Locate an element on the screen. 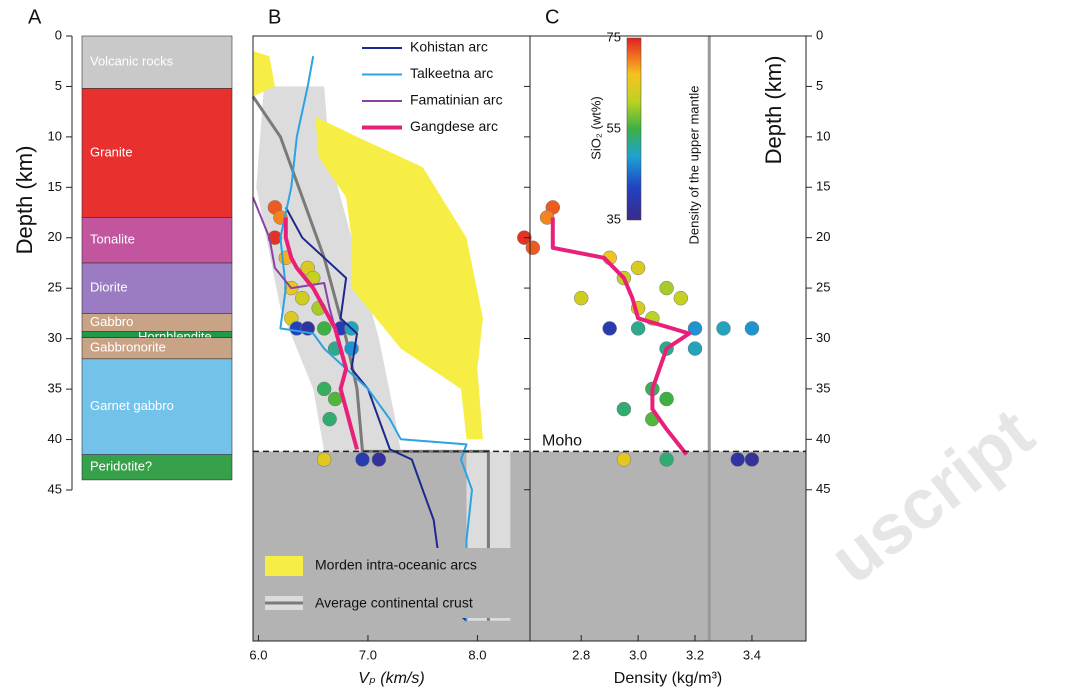  colorbar-label: SiO₂ (wt%) is located at coordinates (595, 128).